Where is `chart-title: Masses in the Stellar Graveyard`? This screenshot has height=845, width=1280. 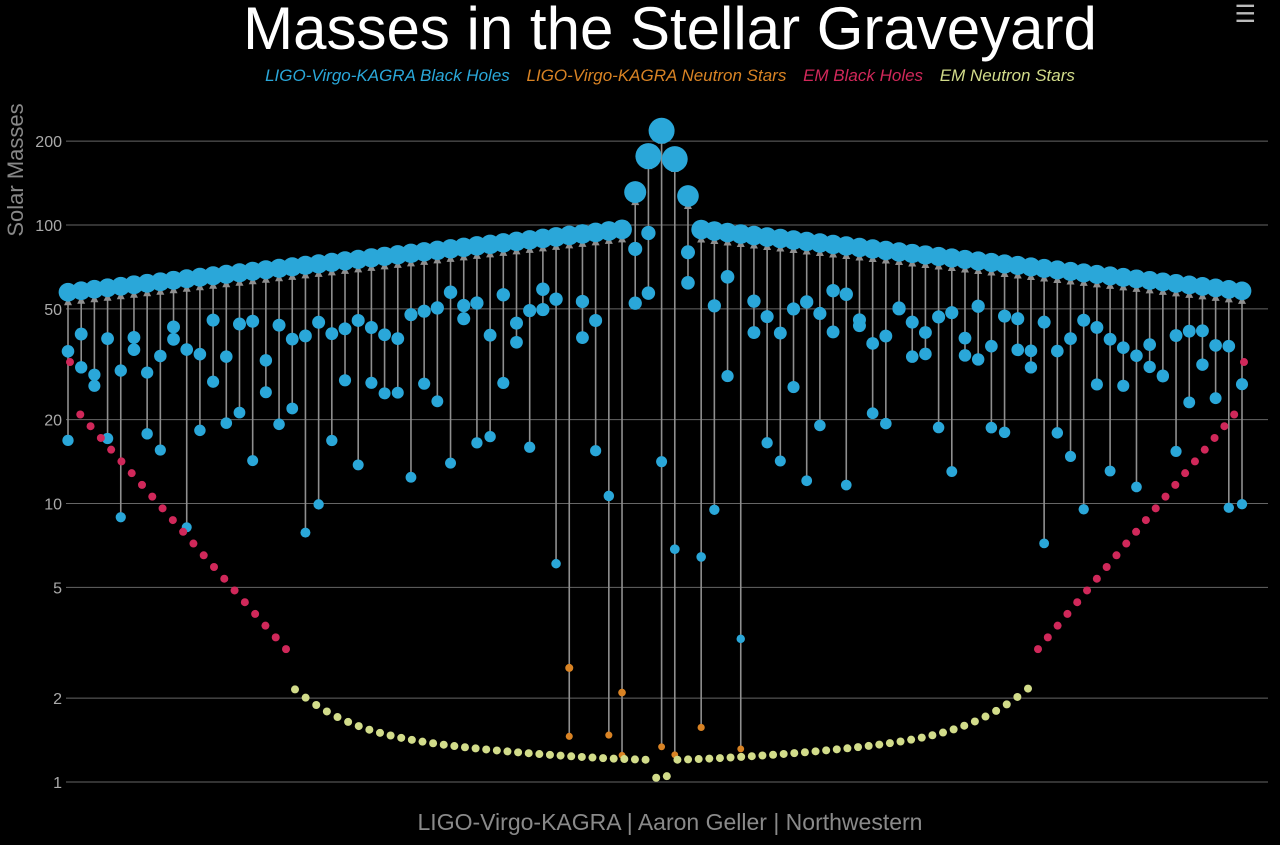 chart-title: Masses in the Stellar Graveyard is located at coordinates (670, 31).